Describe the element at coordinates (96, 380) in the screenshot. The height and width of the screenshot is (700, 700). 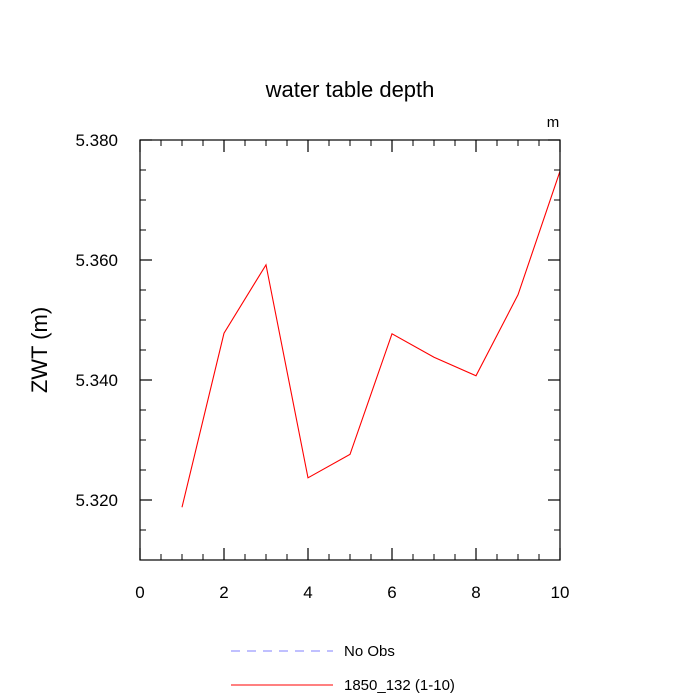
I see `y-tick-label: 5.340` at that location.